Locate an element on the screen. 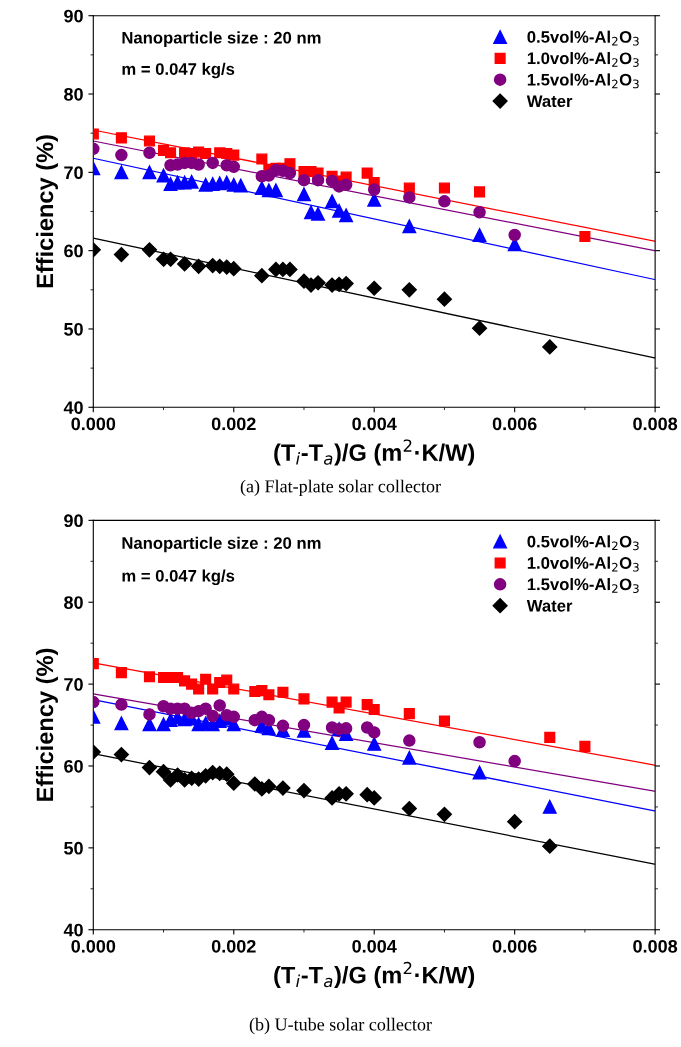  y-tick-label: 80 is located at coordinates (73, 94).